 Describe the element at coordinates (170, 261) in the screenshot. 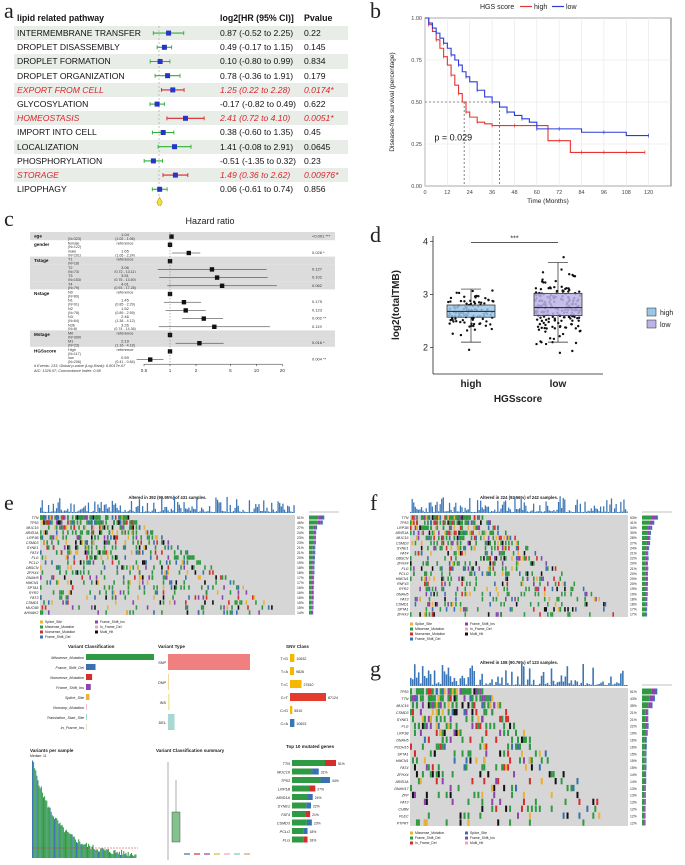

I see `cox-point` at that location.